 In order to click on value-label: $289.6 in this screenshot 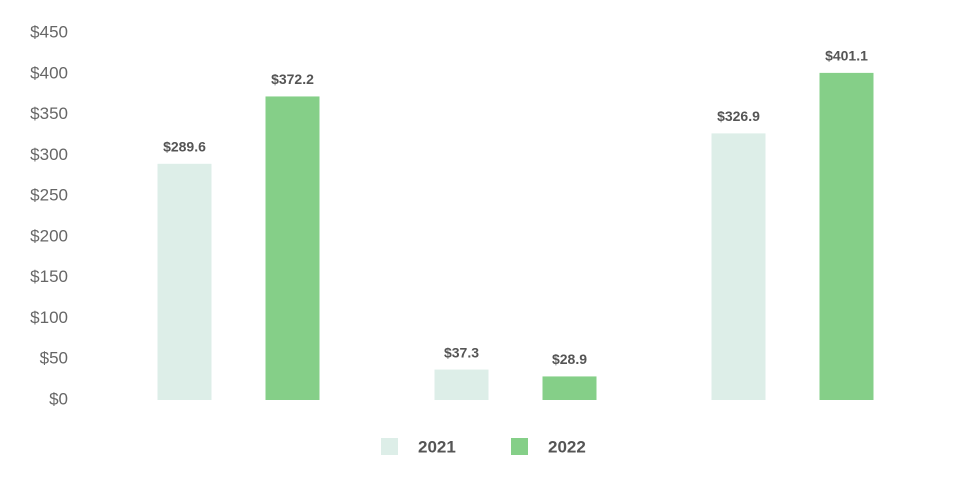, I will do `click(184, 147)`.